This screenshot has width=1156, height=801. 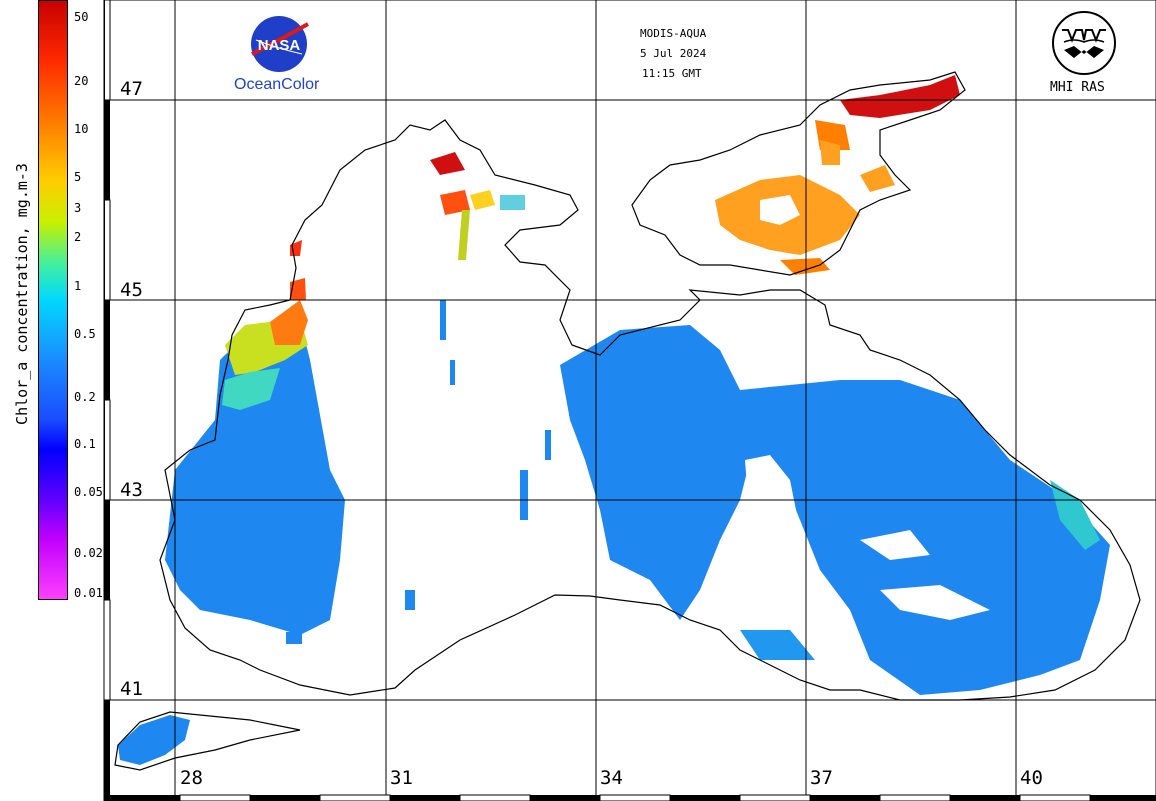 What do you see at coordinates (88, 593) in the screenshot?
I see `colorbar-tick: 0.01` at bounding box center [88, 593].